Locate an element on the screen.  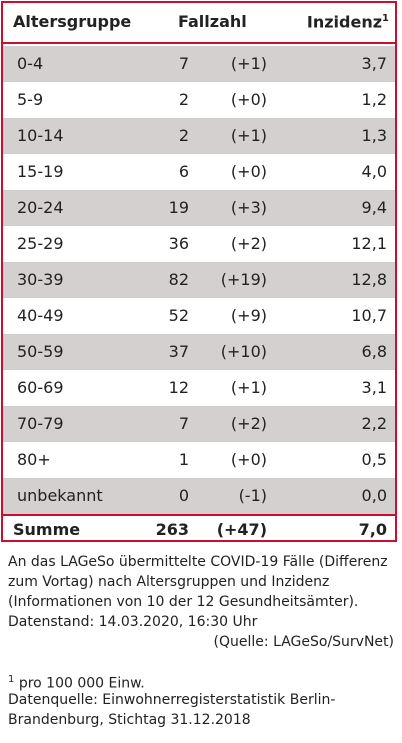
table-cell: 10,7 is located at coordinates (369, 315).